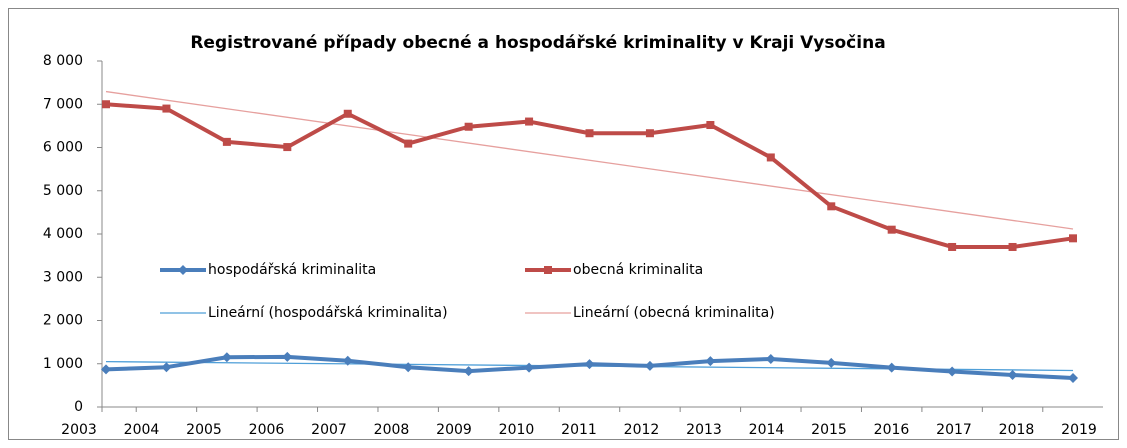  What do you see at coordinates (767, 430) in the screenshot?
I see `x-tick-label: 2014` at bounding box center [767, 430].